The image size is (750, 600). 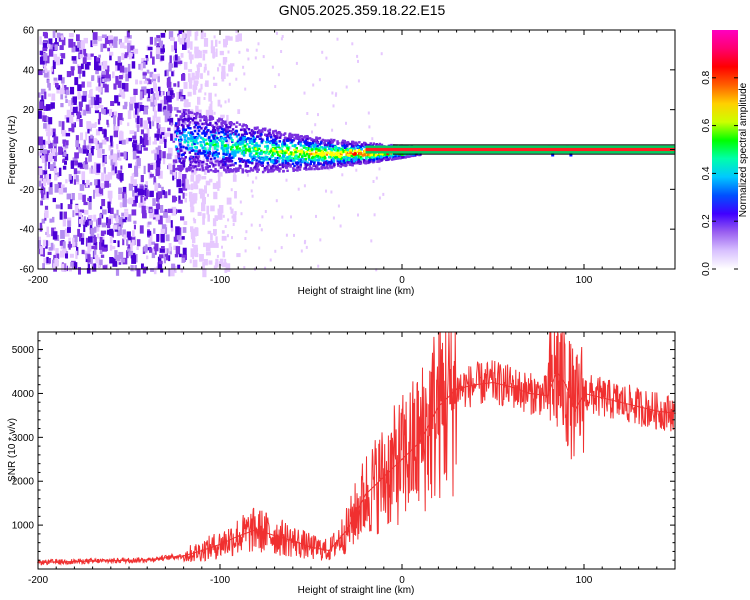 I want to click on colorbar-tick-label: 0.8, so click(x=706, y=77).